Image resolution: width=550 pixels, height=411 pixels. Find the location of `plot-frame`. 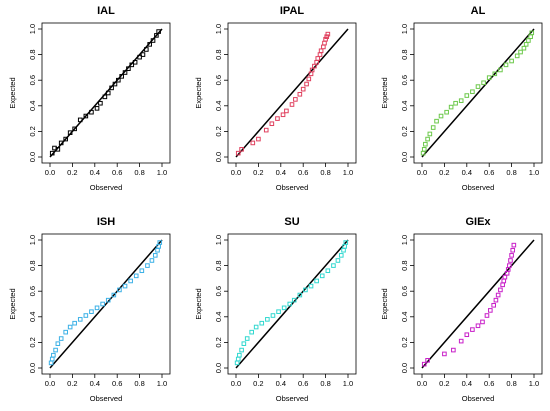

plot-frame is located at coordinates (106, 304).